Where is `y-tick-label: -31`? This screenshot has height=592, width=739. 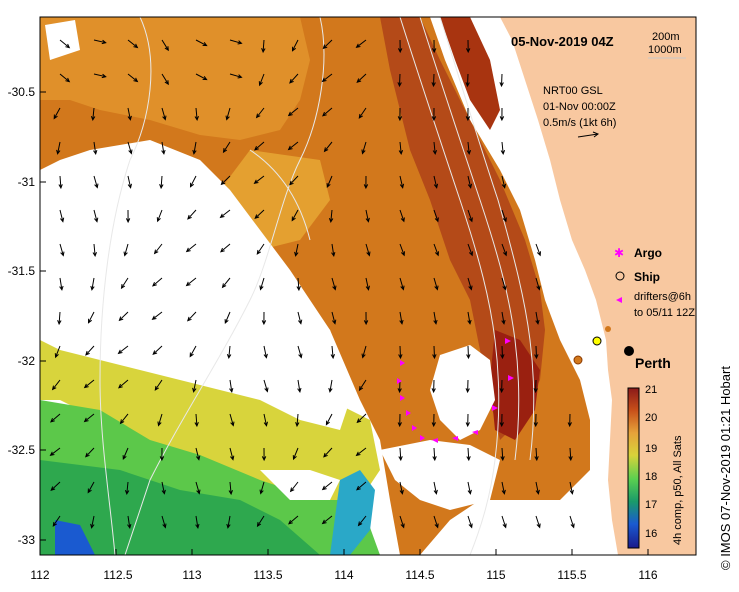
y-tick-label: -31 is located at coordinates (27, 182).